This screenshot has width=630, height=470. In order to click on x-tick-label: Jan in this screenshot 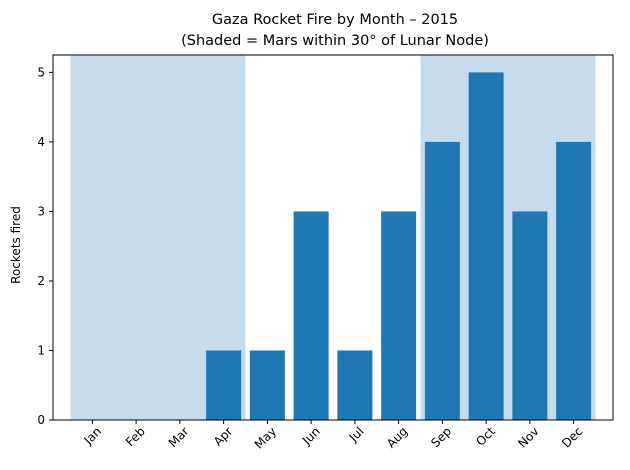, I will do `click(92, 436)`.